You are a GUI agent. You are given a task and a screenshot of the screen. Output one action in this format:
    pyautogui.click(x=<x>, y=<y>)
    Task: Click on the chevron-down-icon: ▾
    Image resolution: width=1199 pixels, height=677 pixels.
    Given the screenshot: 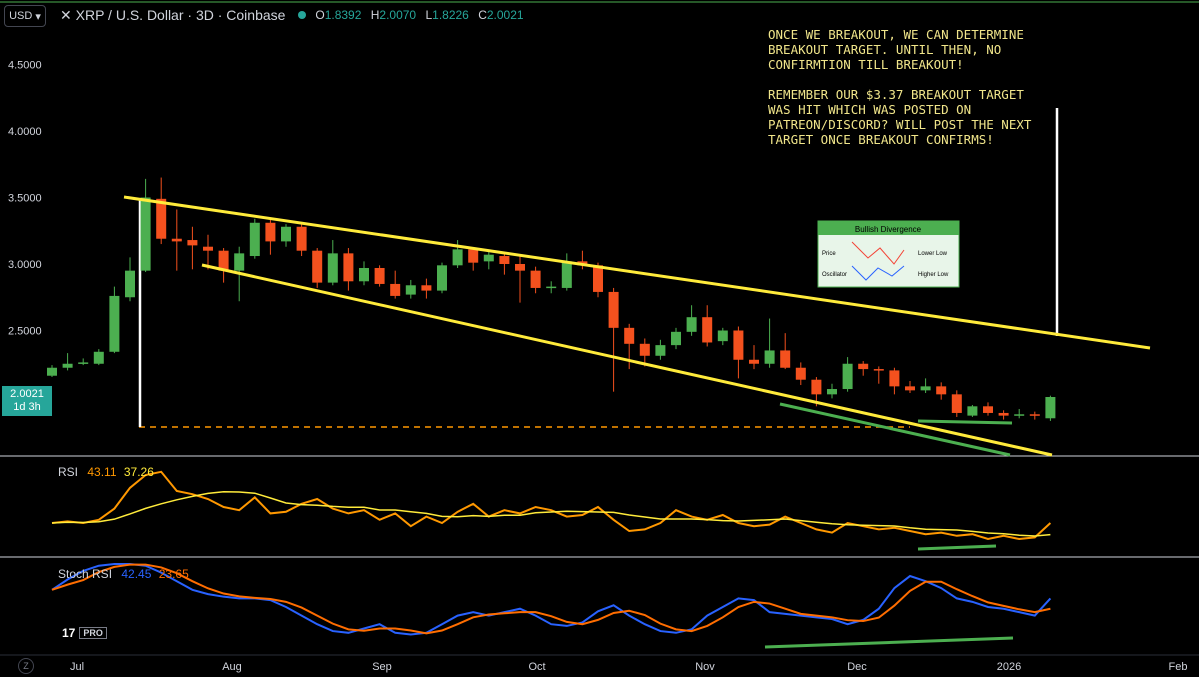 What is the action you would take?
    pyautogui.click(x=38, y=16)
    